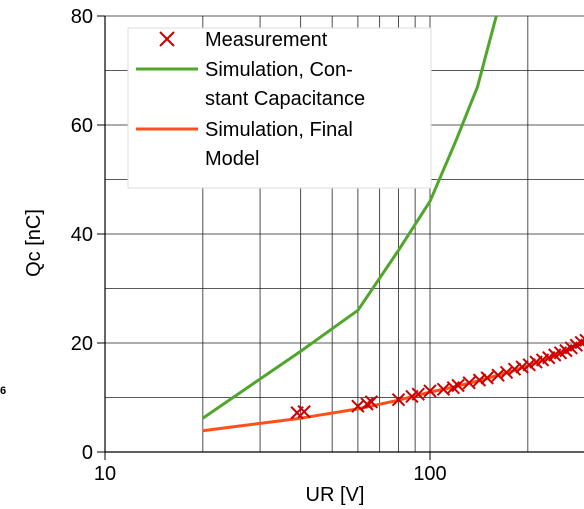 The height and width of the screenshot is (509, 584). What do you see at coordinates (34, 243) in the screenshot?
I see `y-axis-label: Qc [nC]` at bounding box center [34, 243].